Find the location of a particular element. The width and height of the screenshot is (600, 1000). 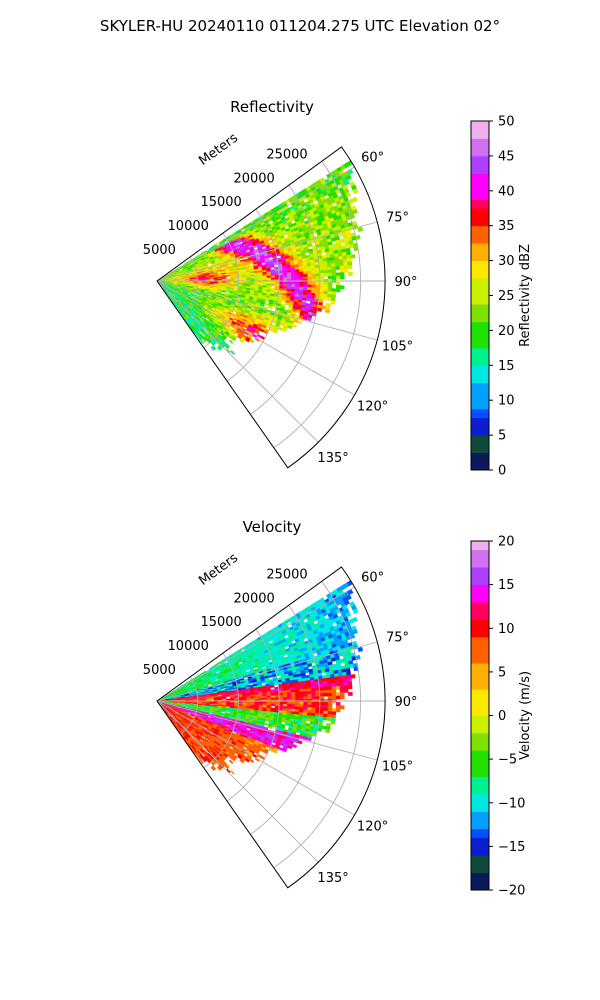

reflectivity-colorbar-tick-label: 30 is located at coordinates (506, 261).